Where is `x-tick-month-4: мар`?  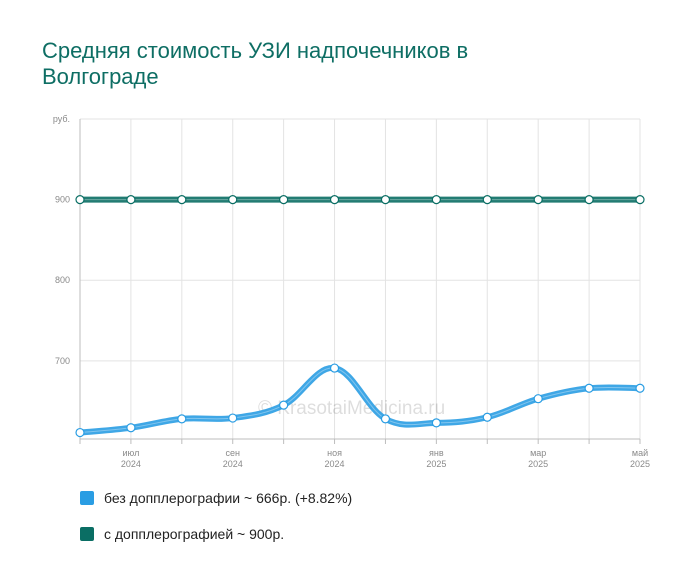 x-tick-month-4: мар is located at coordinates (538, 453).